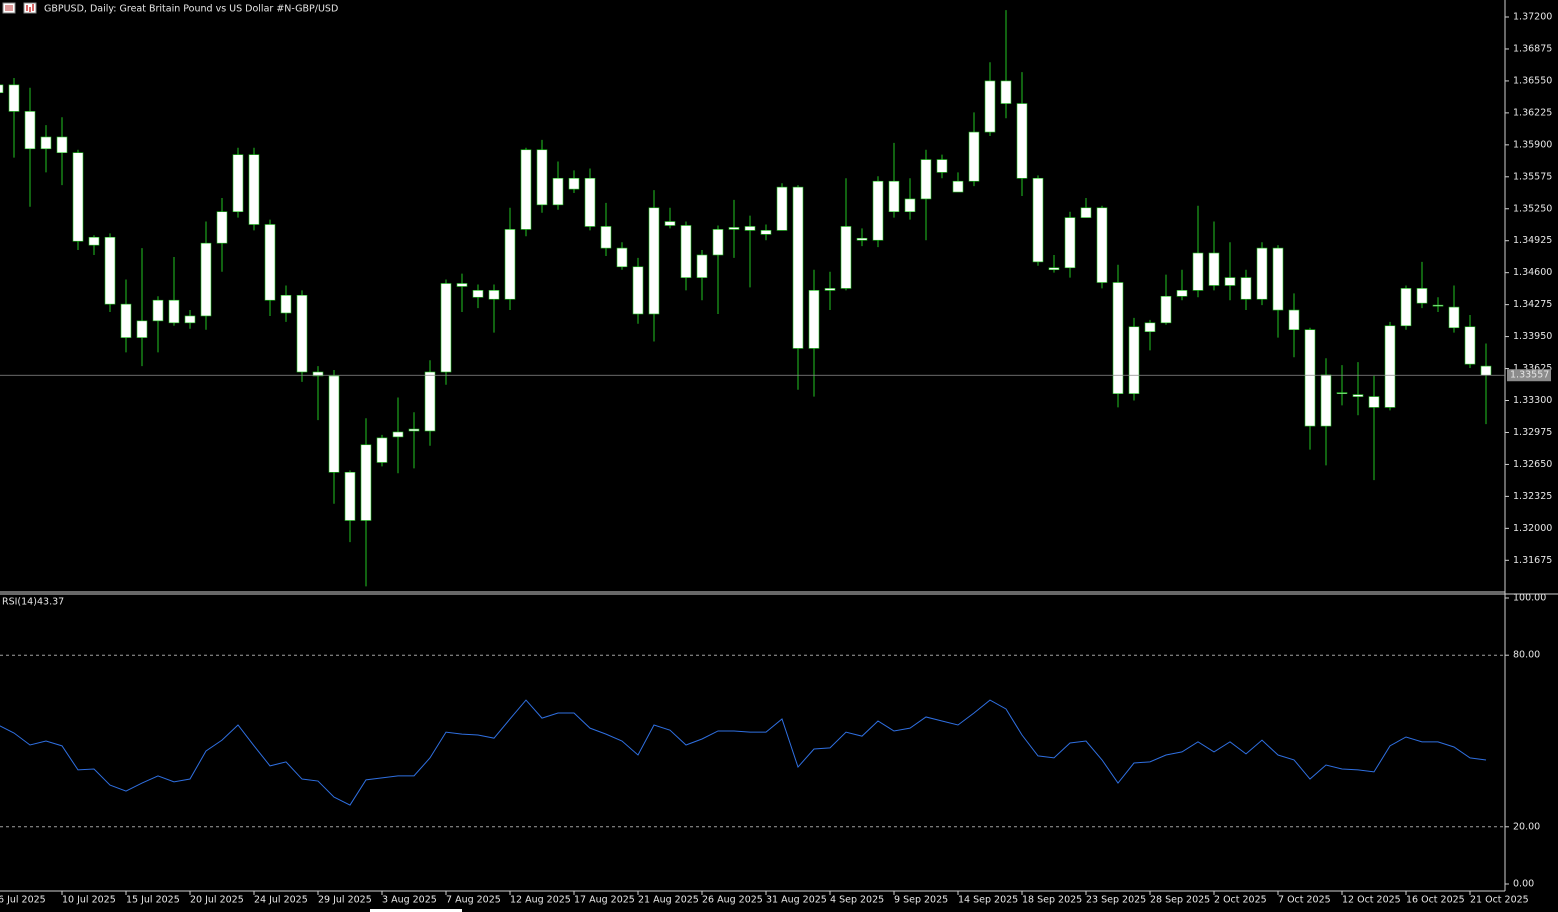  I want to click on y-tick-label: 100.00, so click(1529, 598).